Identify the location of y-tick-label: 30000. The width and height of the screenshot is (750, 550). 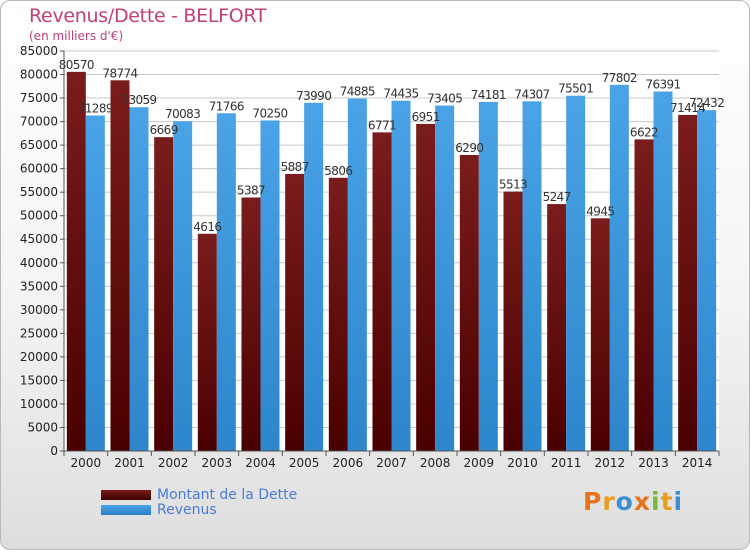
(39, 310).